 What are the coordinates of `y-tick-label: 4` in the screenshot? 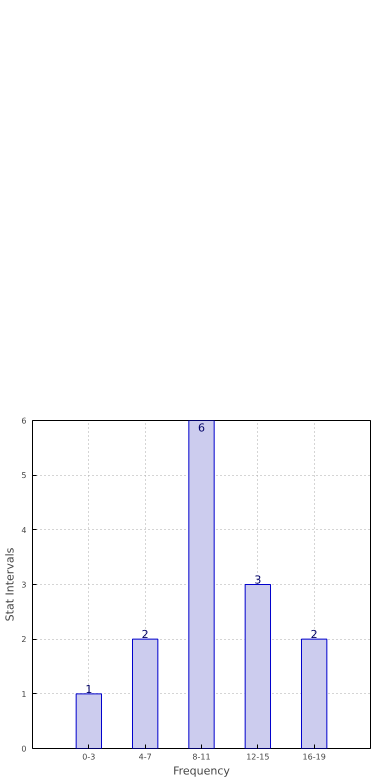 It's located at (24, 530).